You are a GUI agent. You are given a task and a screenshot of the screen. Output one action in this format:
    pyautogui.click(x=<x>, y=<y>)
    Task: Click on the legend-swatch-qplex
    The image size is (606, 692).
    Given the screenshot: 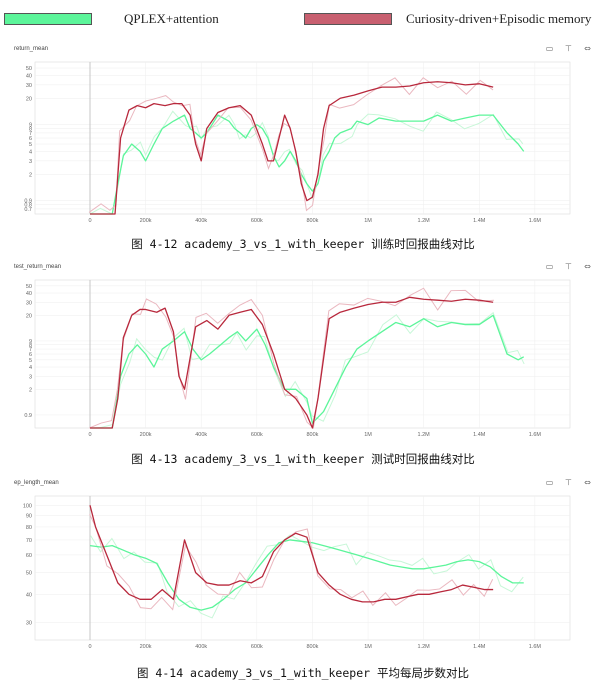 What is the action you would take?
    pyautogui.click(x=48, y=19)
    